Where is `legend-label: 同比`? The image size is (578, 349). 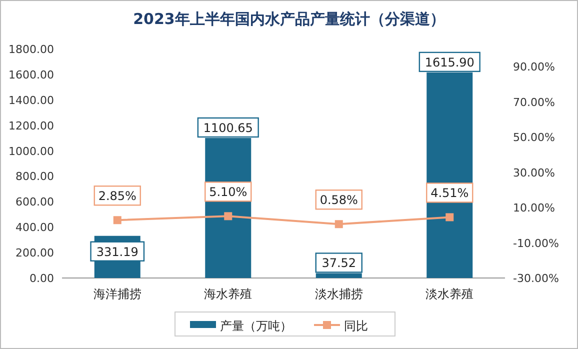 legend-label: 同比 is located at coordinates (356, 326).